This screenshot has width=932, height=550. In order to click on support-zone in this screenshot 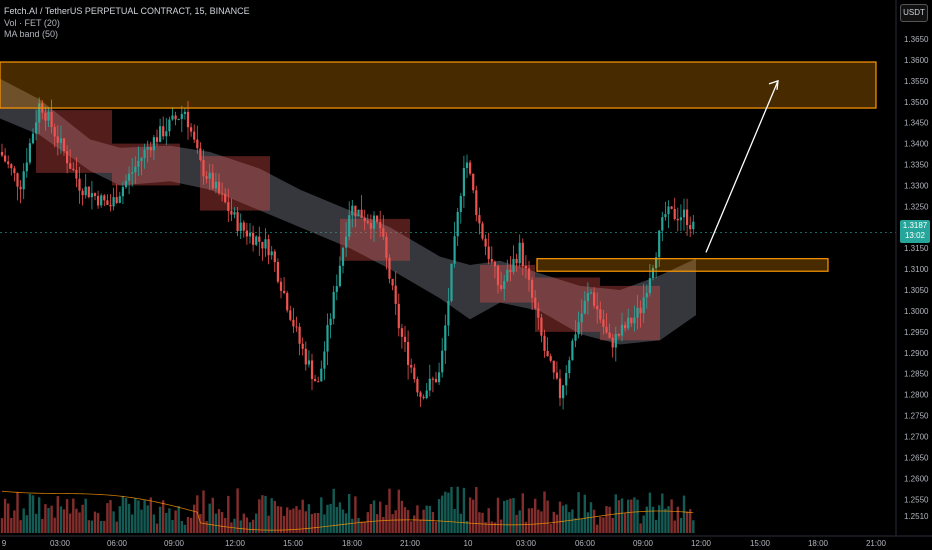, I will do `click(682, 265)`.